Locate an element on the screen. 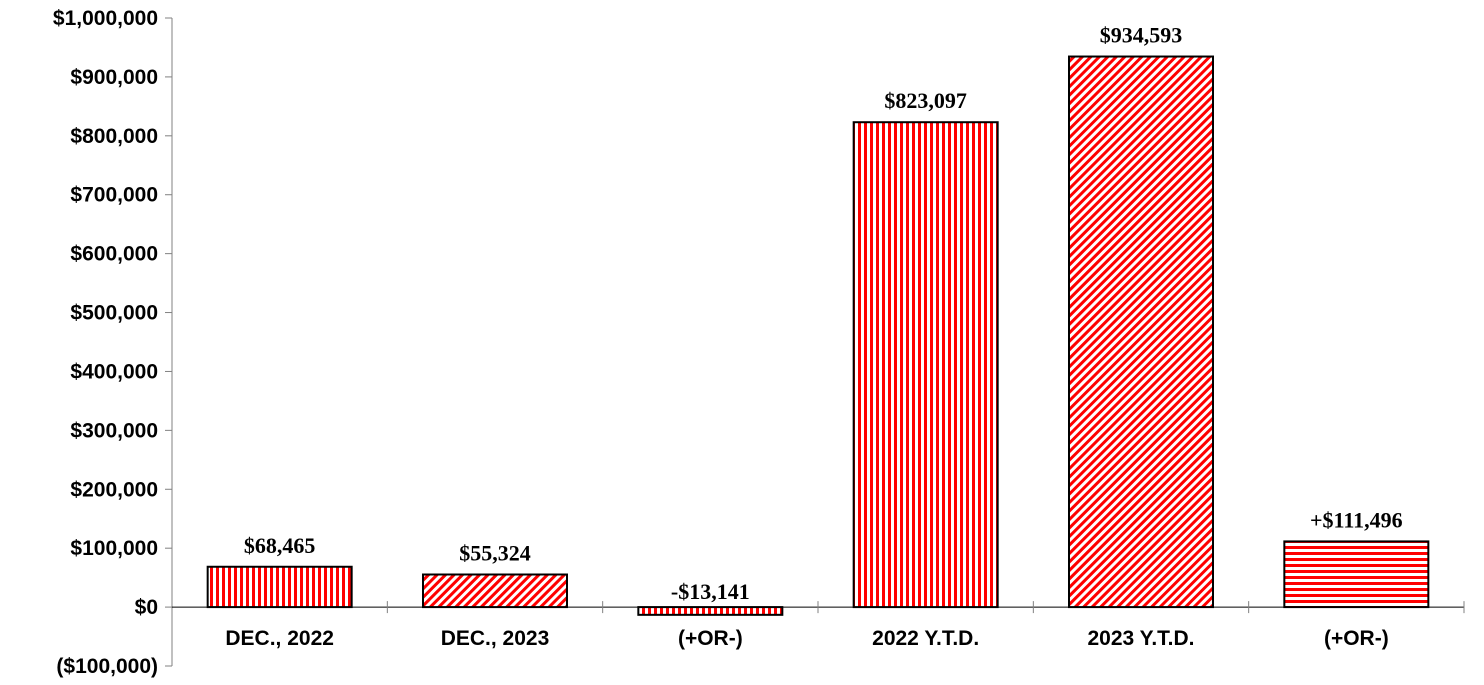 The width and height of the screenshot is (1484, 685). y-tick-label: $100,000 is located at coordinates (114, 548).